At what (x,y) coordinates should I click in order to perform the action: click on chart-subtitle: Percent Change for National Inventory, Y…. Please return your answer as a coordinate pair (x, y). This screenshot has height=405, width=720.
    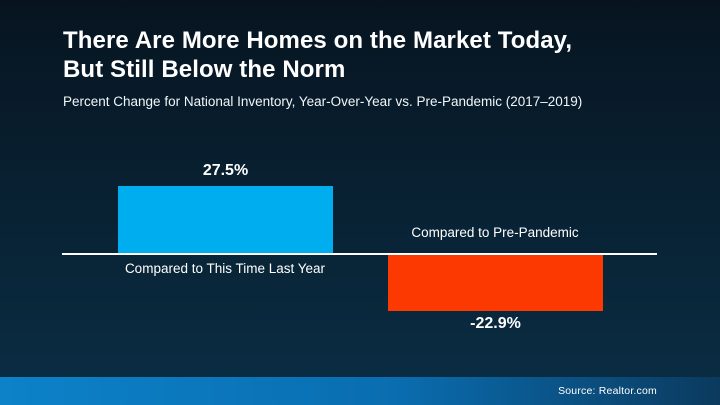
    Looking at the image, I should click on (323, 101).